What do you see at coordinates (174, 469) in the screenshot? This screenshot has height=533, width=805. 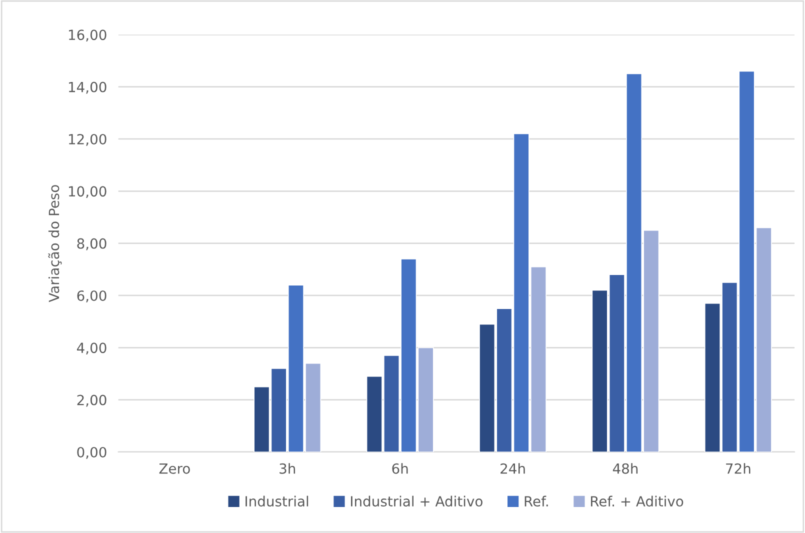 I see `x-tick-label: Zero` at bounding box center [174, 469].